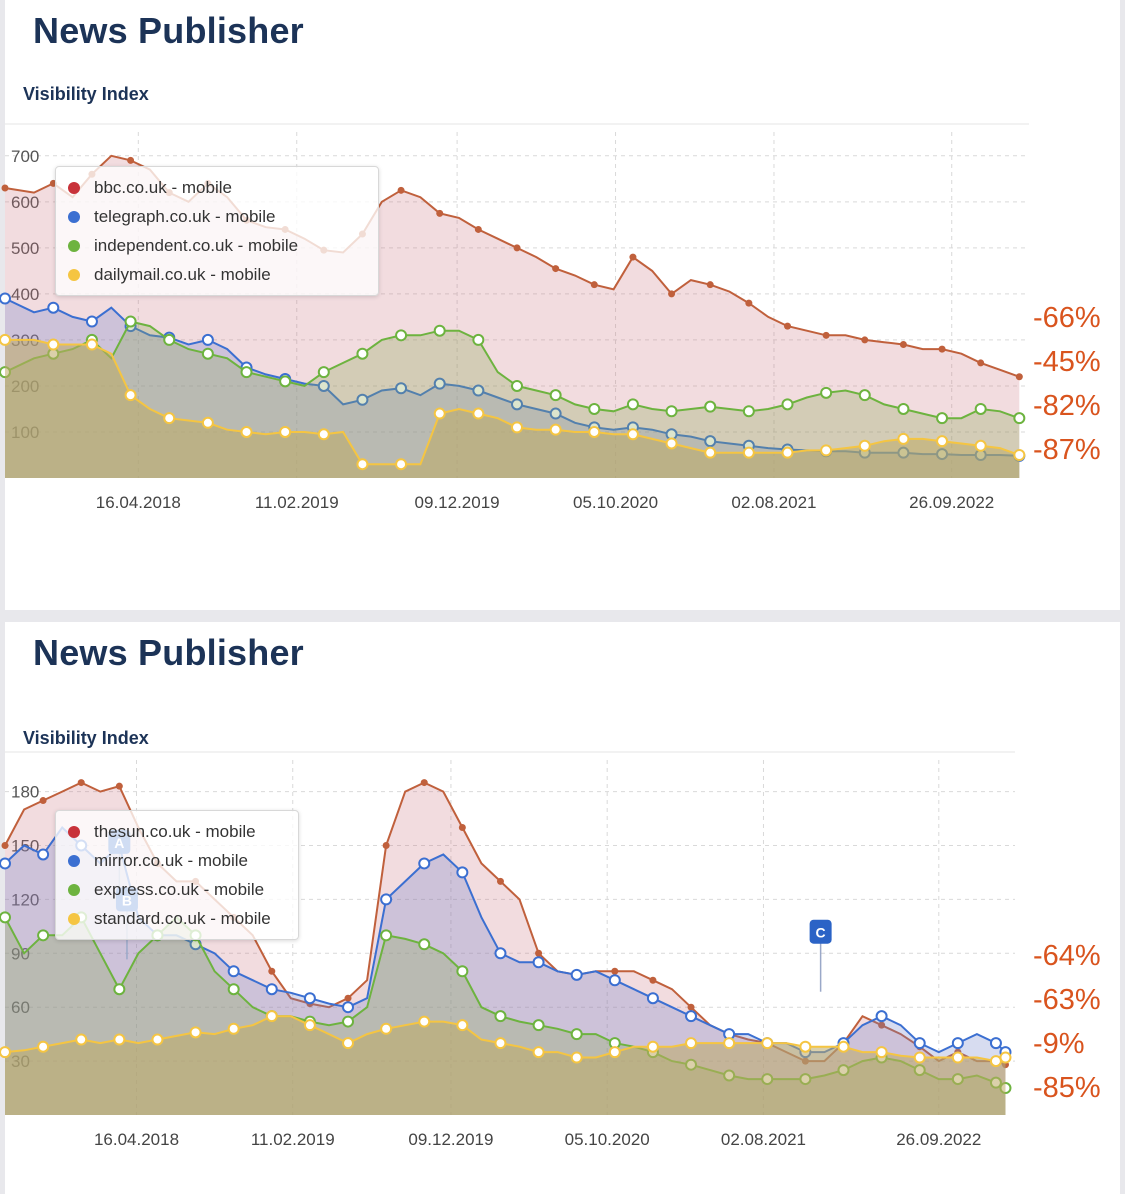  I want to click on legend-label: mirror.co.uk - mobile, so click(171, 860).